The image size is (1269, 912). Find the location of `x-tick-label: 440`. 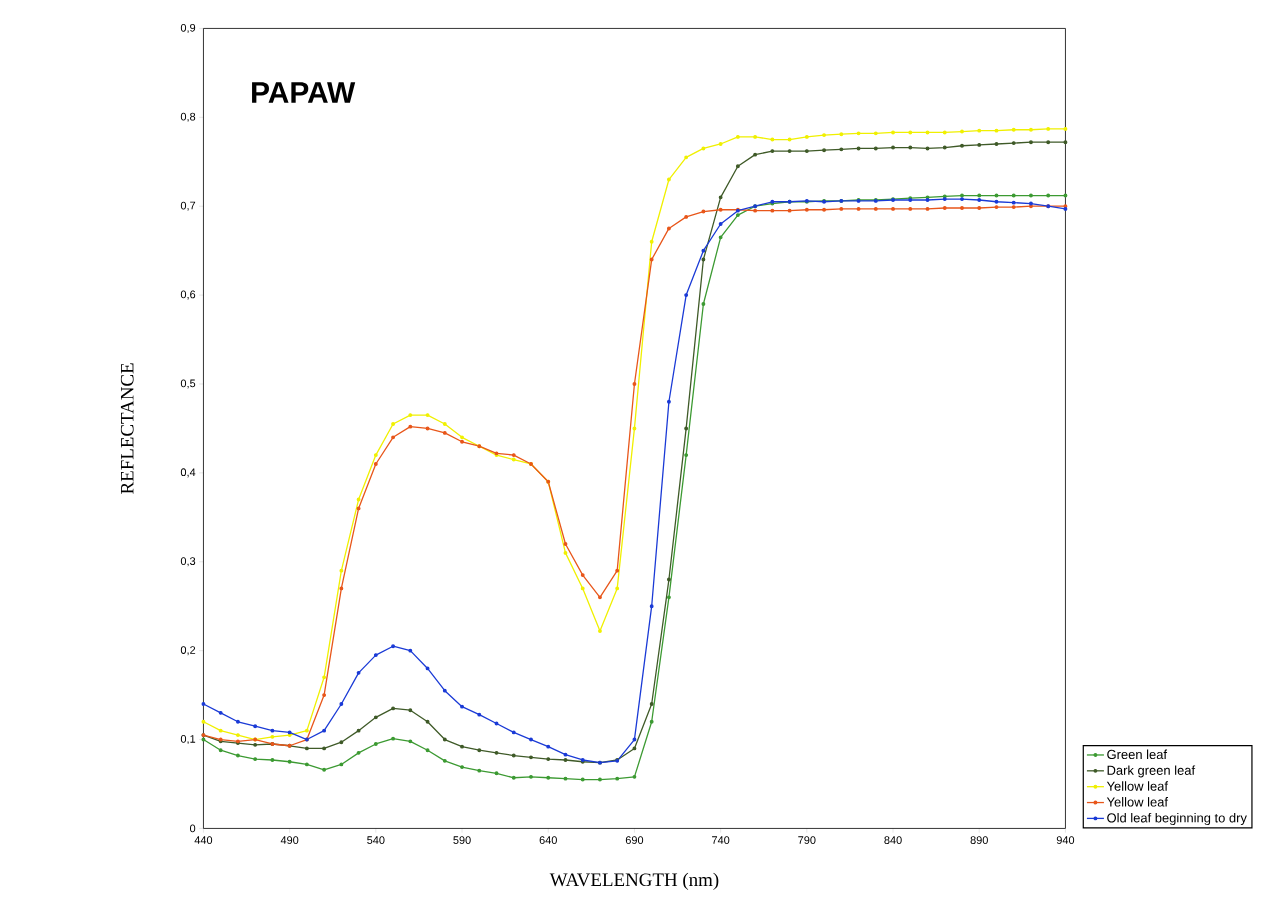

x-tick-label: 440 is located at coordinates (203, 840).